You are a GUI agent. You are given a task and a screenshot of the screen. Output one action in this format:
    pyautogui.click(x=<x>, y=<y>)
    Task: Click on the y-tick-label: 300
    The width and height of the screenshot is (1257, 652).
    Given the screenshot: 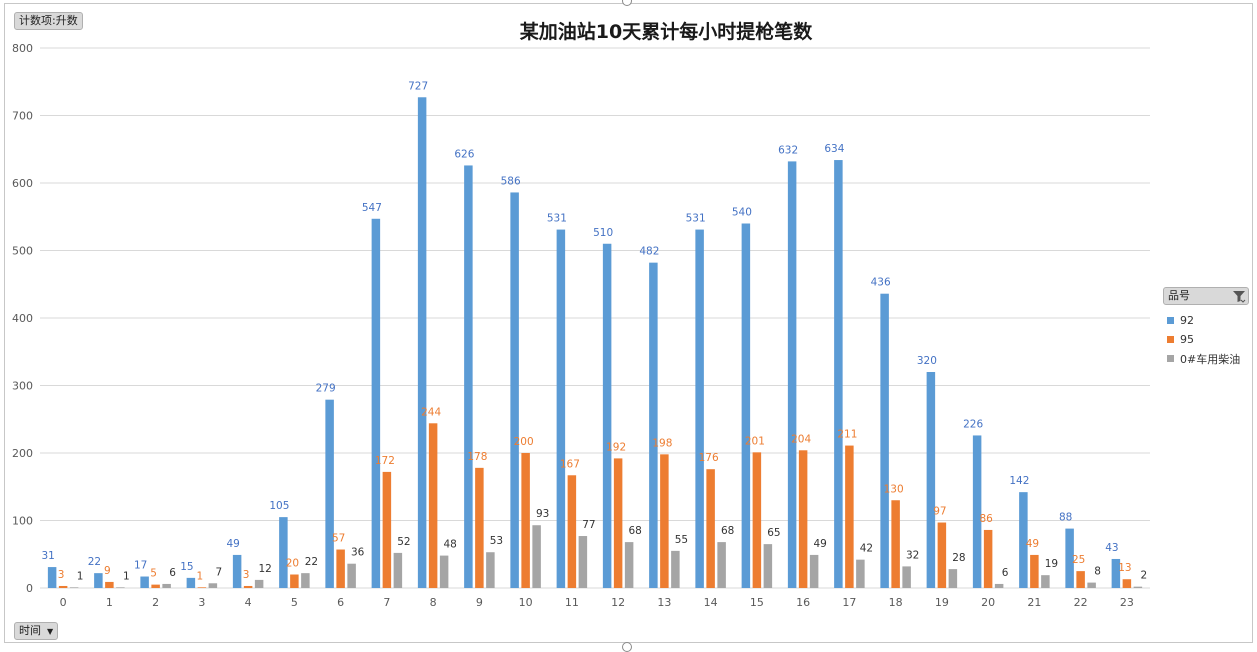 What is the action you would take?
    pyautogui.click(x=22, y=386)
    